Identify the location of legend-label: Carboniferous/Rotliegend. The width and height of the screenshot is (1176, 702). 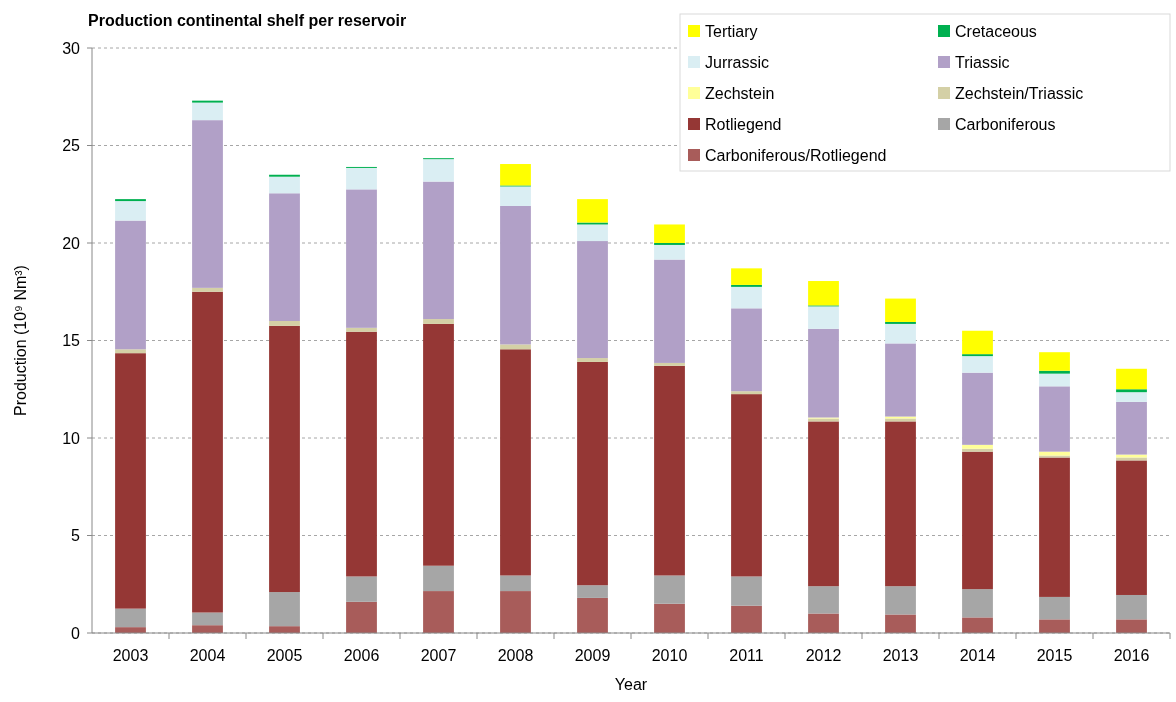
(796, 155).